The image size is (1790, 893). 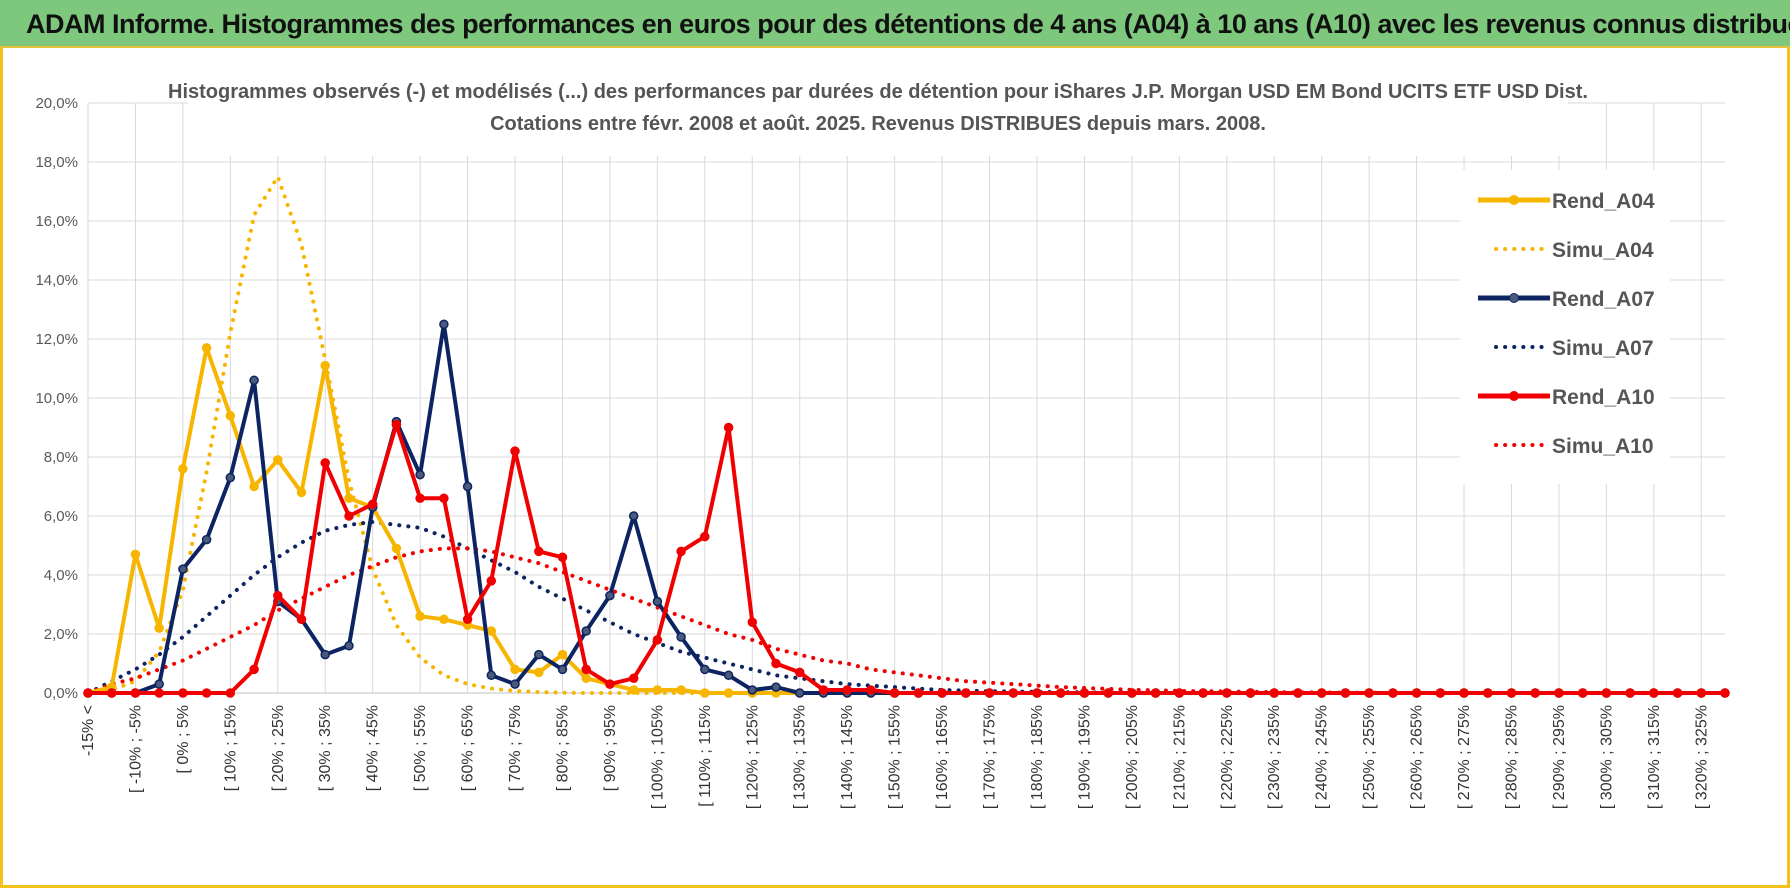 I want to click on x-tick-label: [ 200% ; 205%, so click(x=1132, y=757).